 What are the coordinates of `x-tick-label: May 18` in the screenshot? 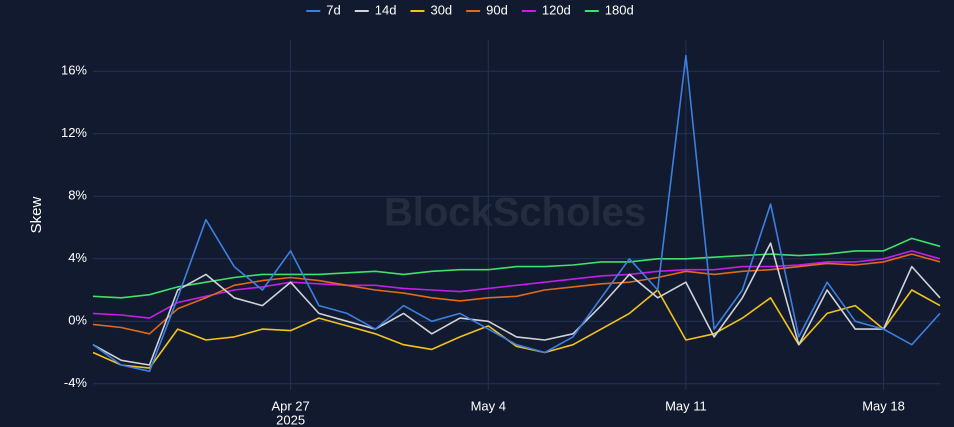 It's located at (883, 405).